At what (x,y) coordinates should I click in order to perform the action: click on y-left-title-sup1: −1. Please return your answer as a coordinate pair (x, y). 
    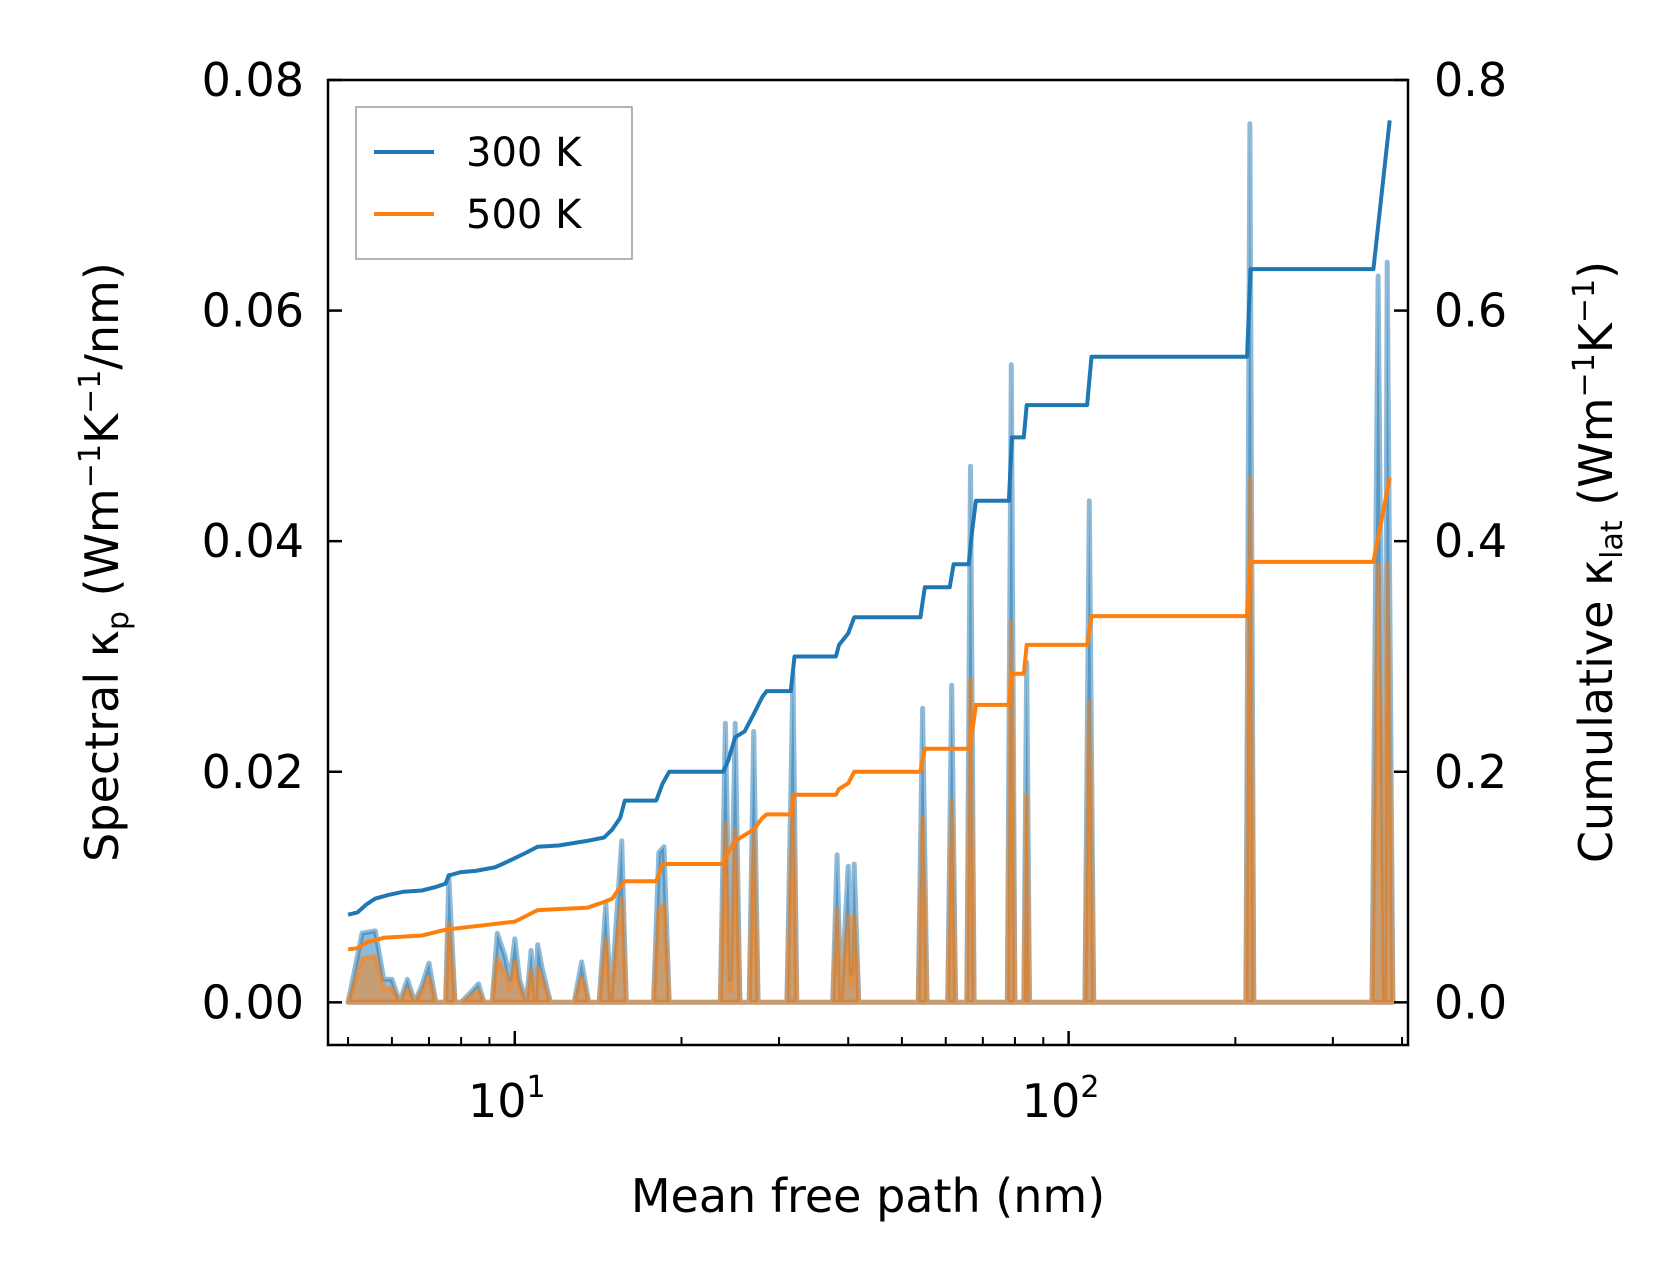
    Looking at the image, I should click on (90, 466).